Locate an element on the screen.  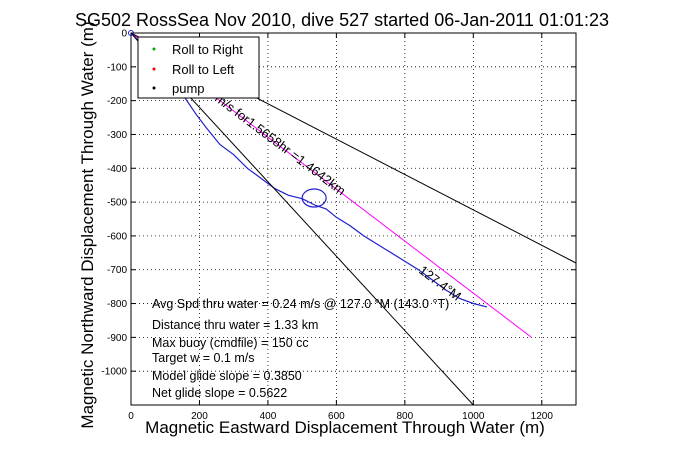
start-marker is located at coordinates (131, 33).